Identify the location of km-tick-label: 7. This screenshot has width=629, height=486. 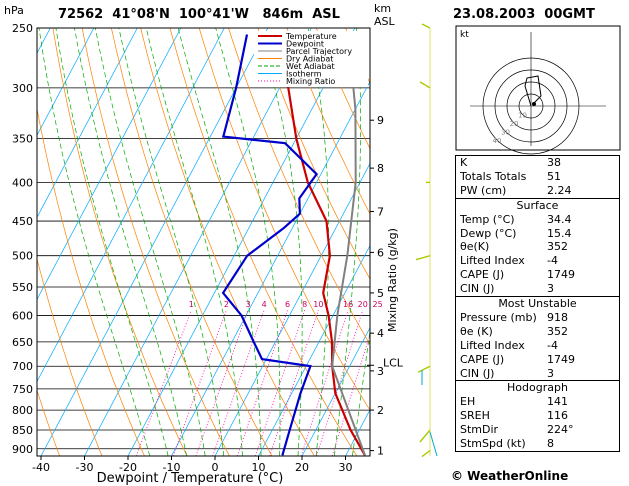
(380, 211).